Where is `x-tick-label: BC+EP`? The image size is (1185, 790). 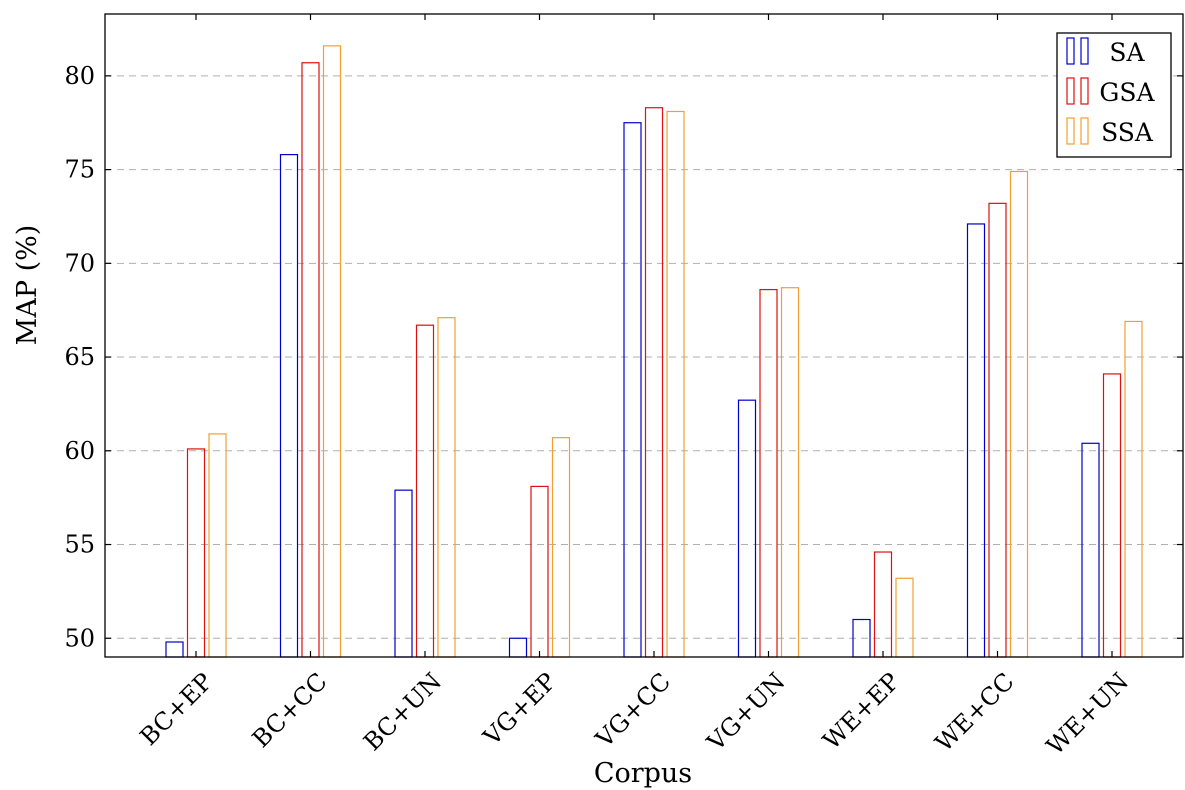 x-tick-label: BC+EP is located at coordinates (177, 709).